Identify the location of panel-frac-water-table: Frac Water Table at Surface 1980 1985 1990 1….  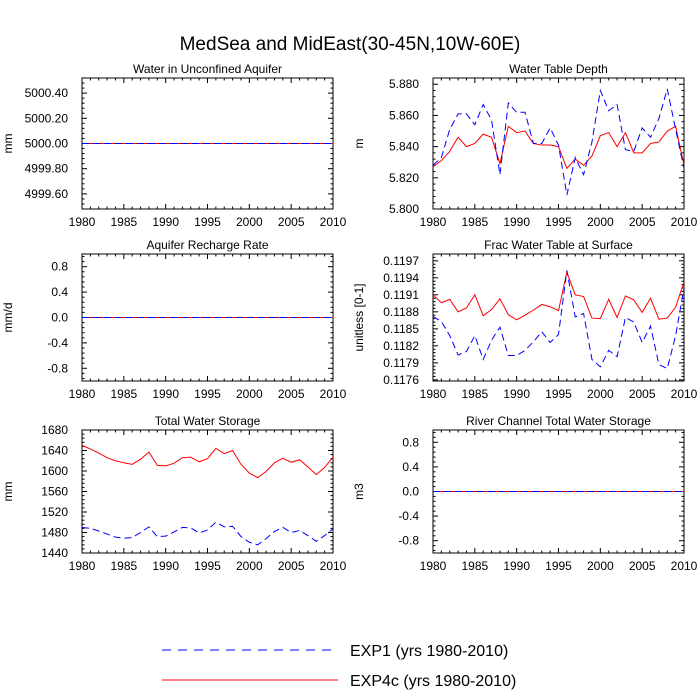
(525, 319).